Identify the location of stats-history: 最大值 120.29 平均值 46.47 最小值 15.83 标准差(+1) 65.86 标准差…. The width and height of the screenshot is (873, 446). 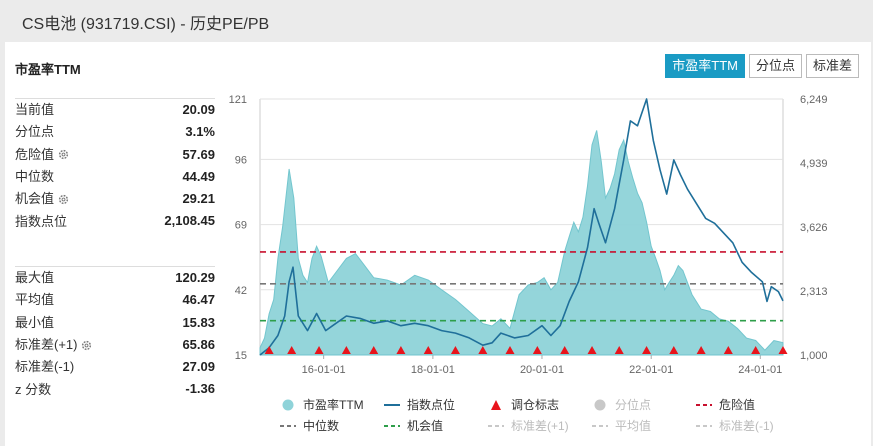
(115, 333).